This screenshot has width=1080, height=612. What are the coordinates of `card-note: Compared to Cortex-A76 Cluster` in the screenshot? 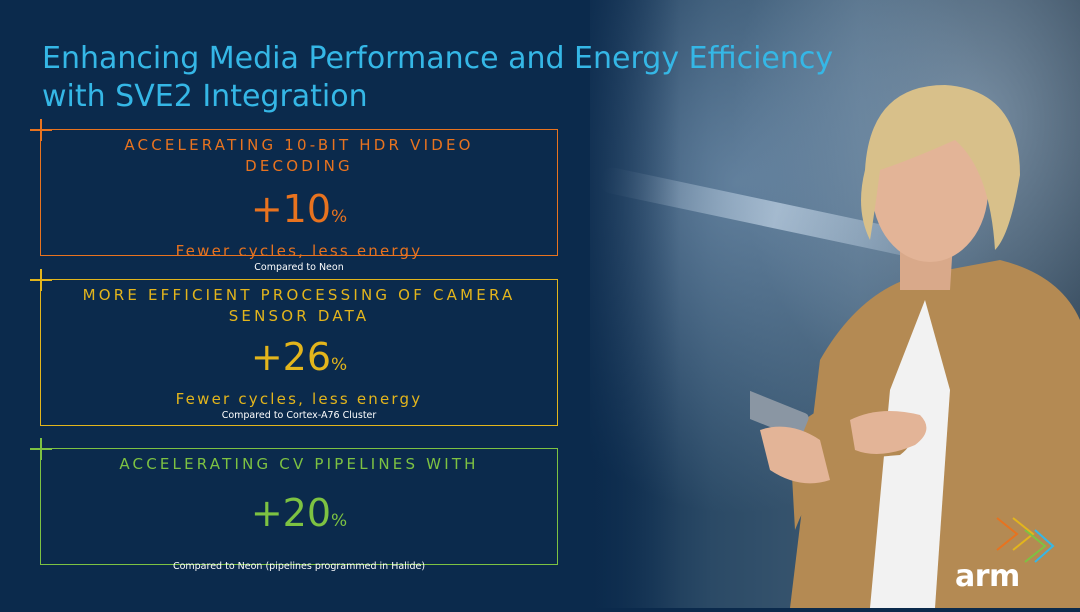 It's located at (299, 415).